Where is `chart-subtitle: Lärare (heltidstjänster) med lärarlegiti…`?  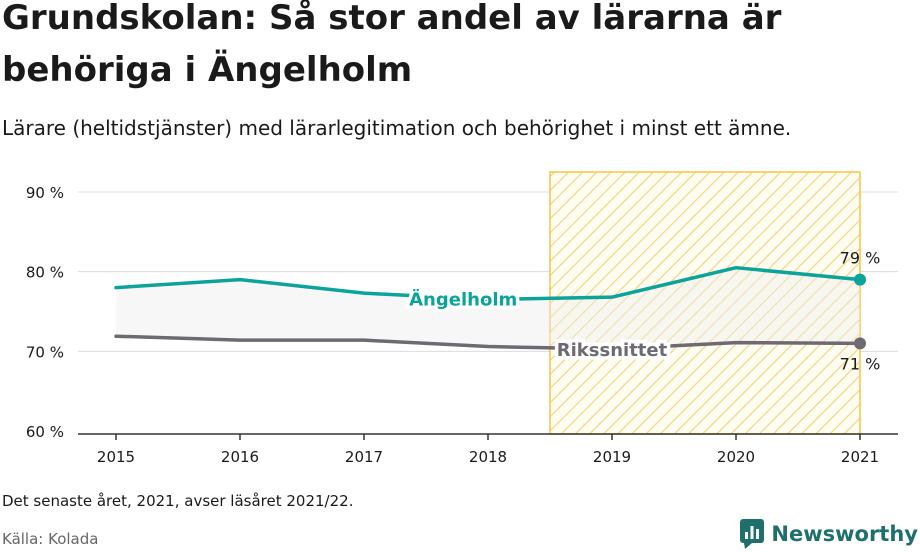 chart-subtitle: Lärare (heltidstjänster) med lärarlegiti… is located at coordinates (397, 128).